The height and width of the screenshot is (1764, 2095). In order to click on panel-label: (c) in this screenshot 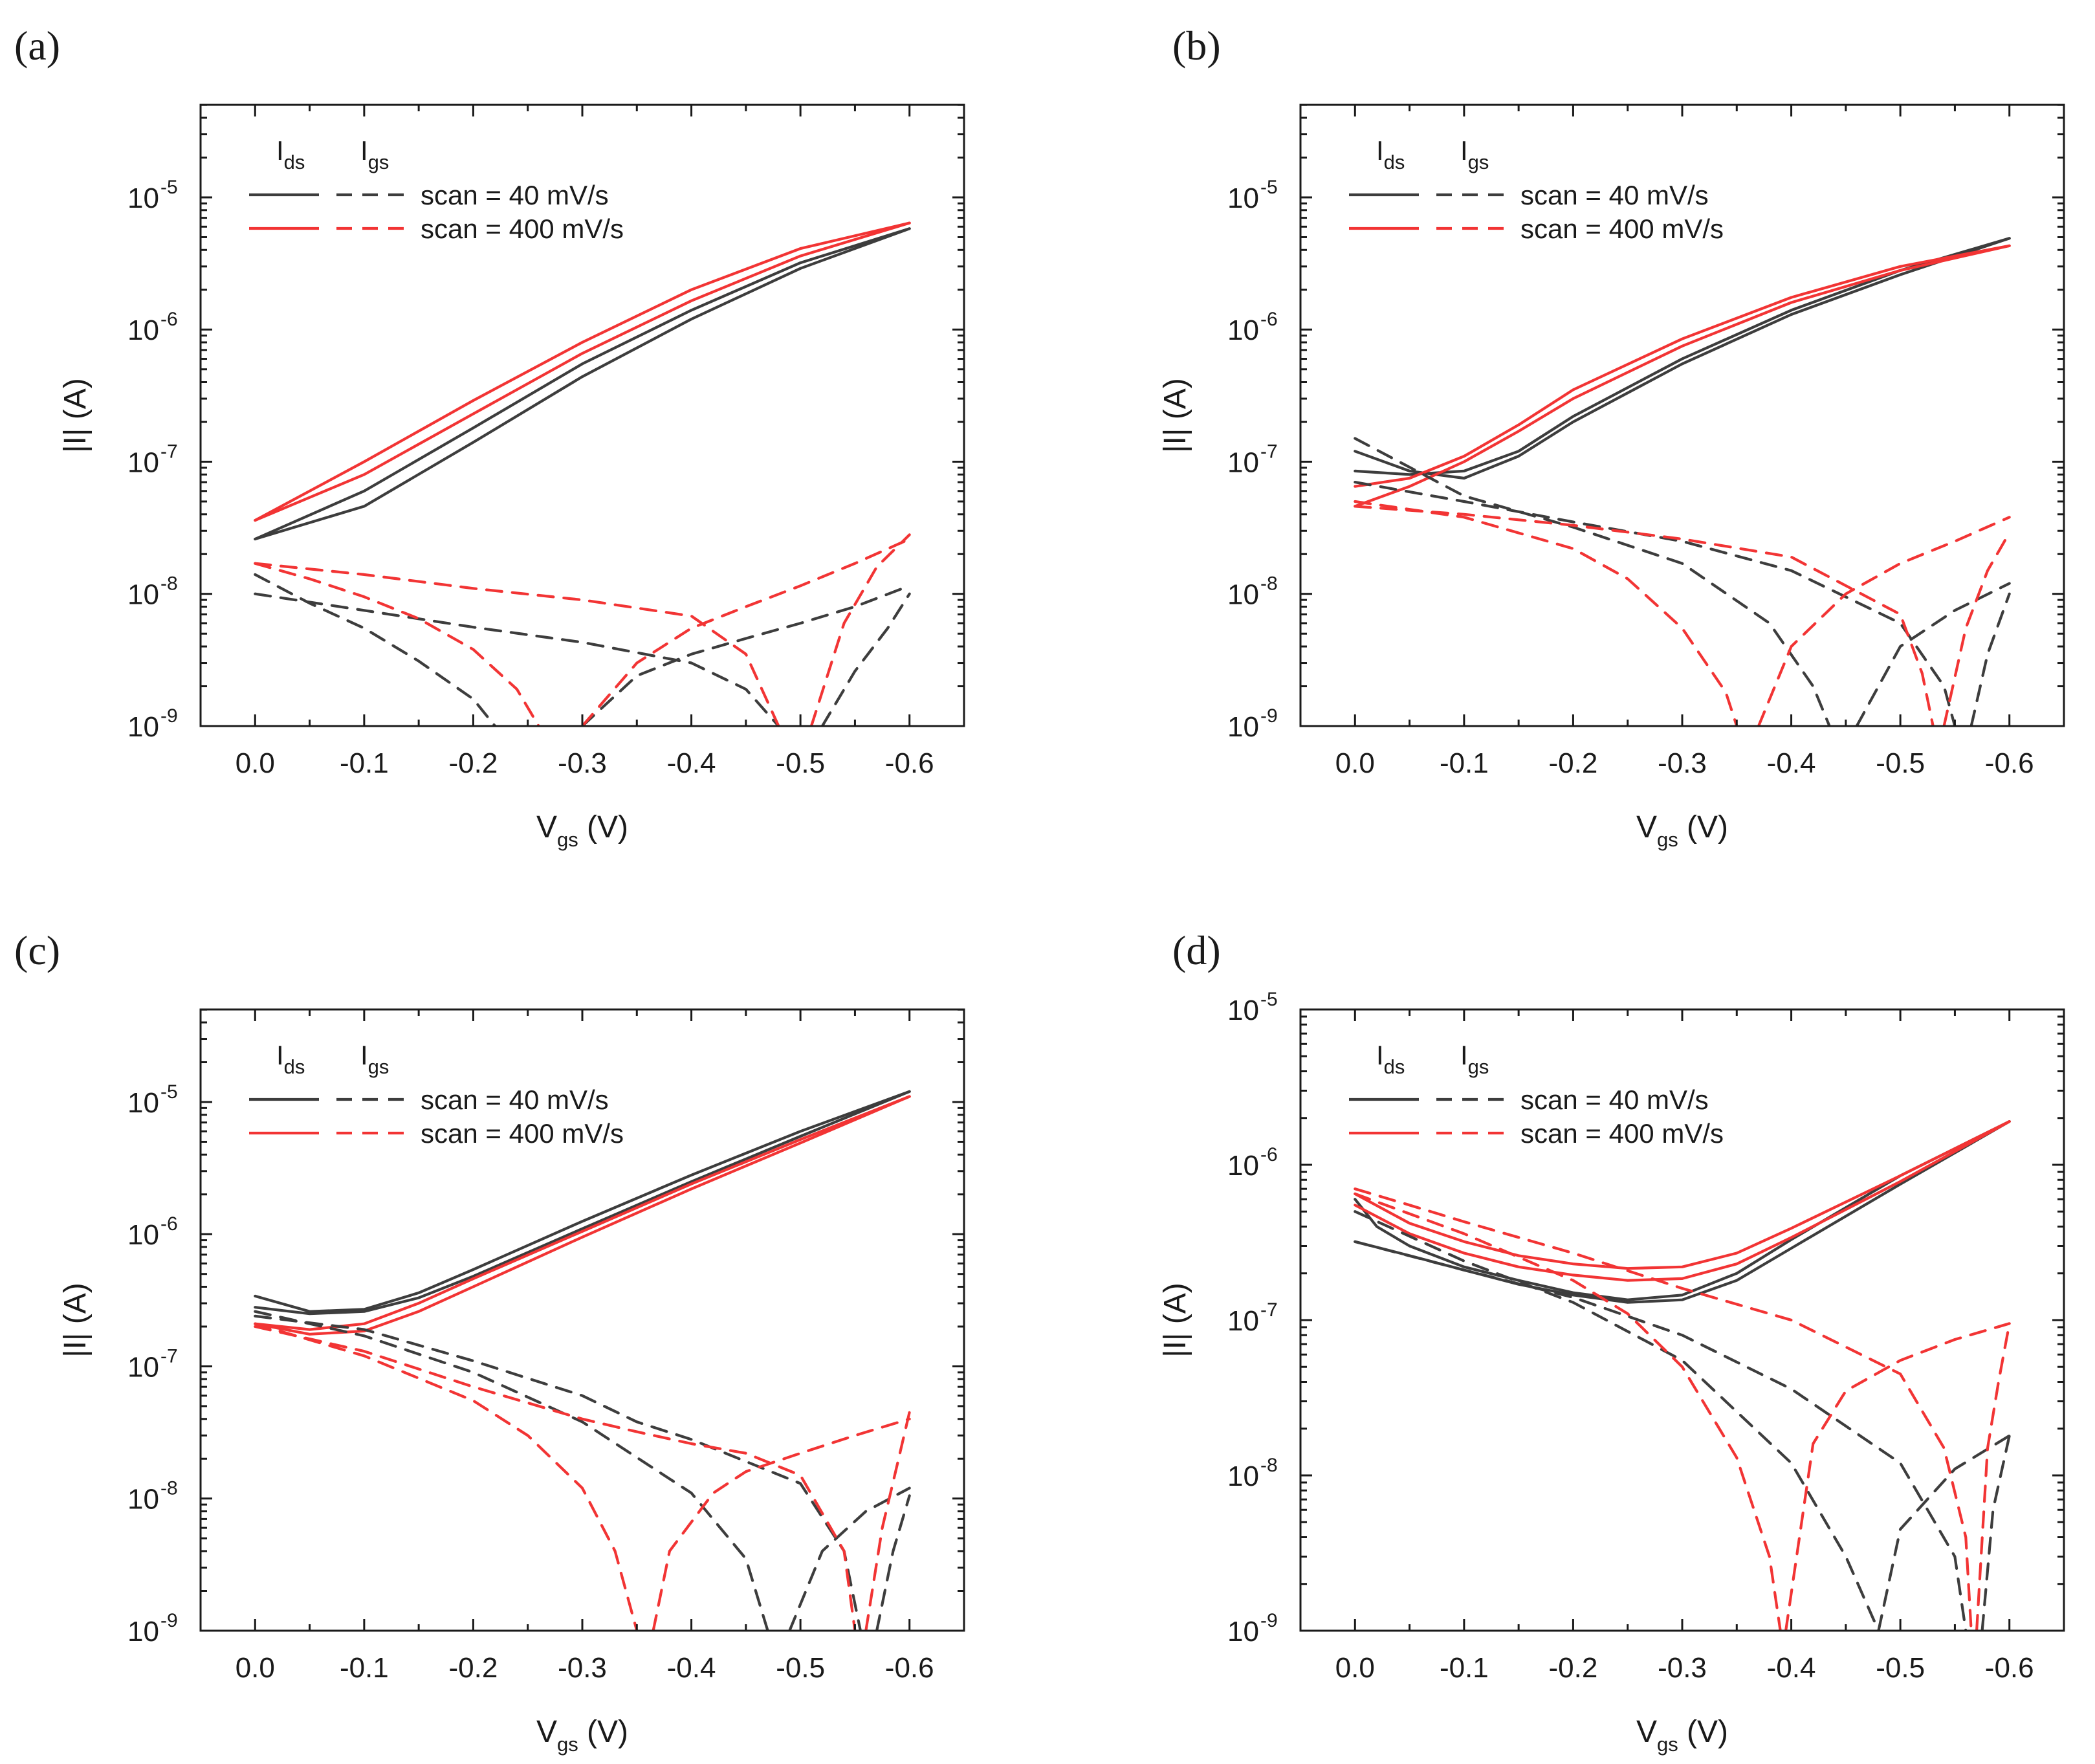, I will do `click(37, 950)`.